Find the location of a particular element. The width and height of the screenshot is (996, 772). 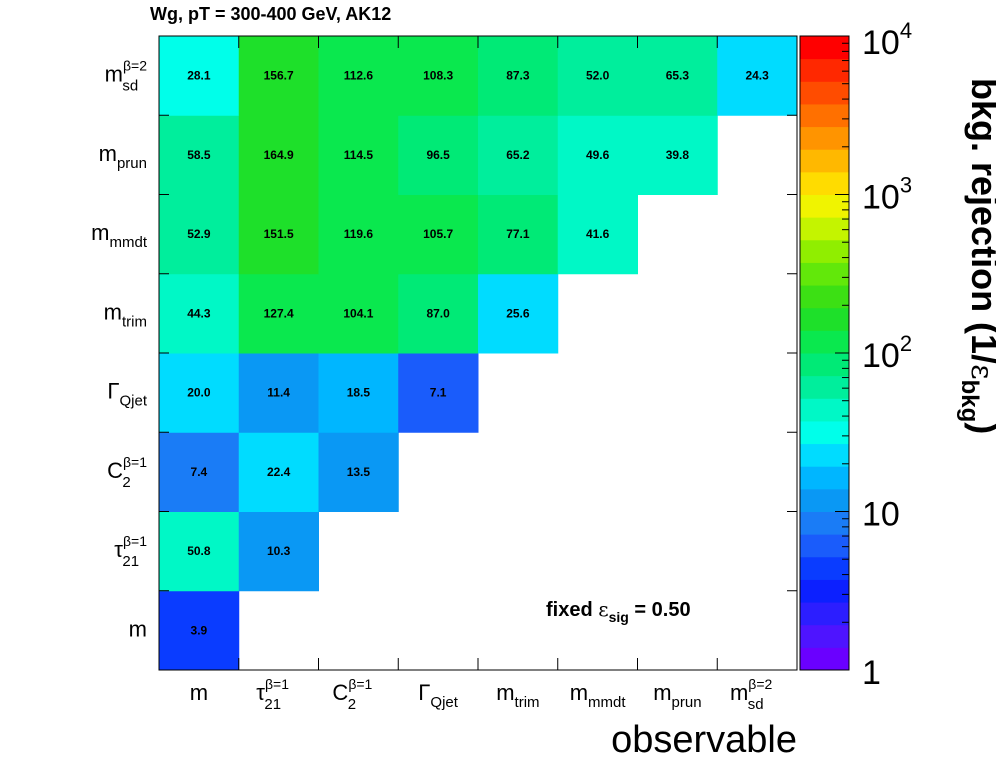

cell-value-label: 104.1 is located at coordinates (358, 313).